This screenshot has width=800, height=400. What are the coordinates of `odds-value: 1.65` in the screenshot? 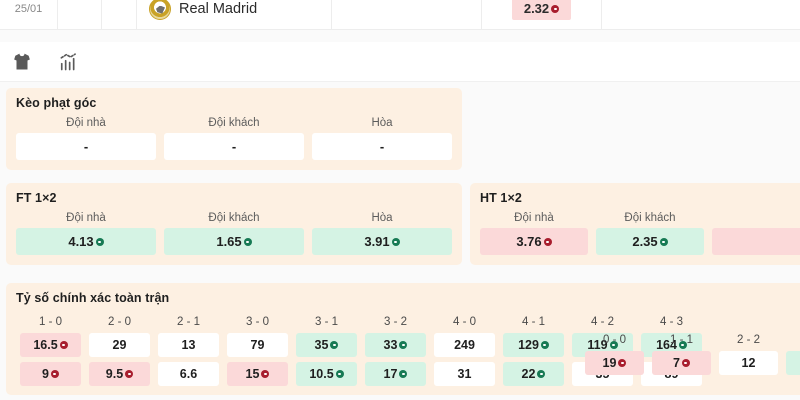 It's located at (229, 241).